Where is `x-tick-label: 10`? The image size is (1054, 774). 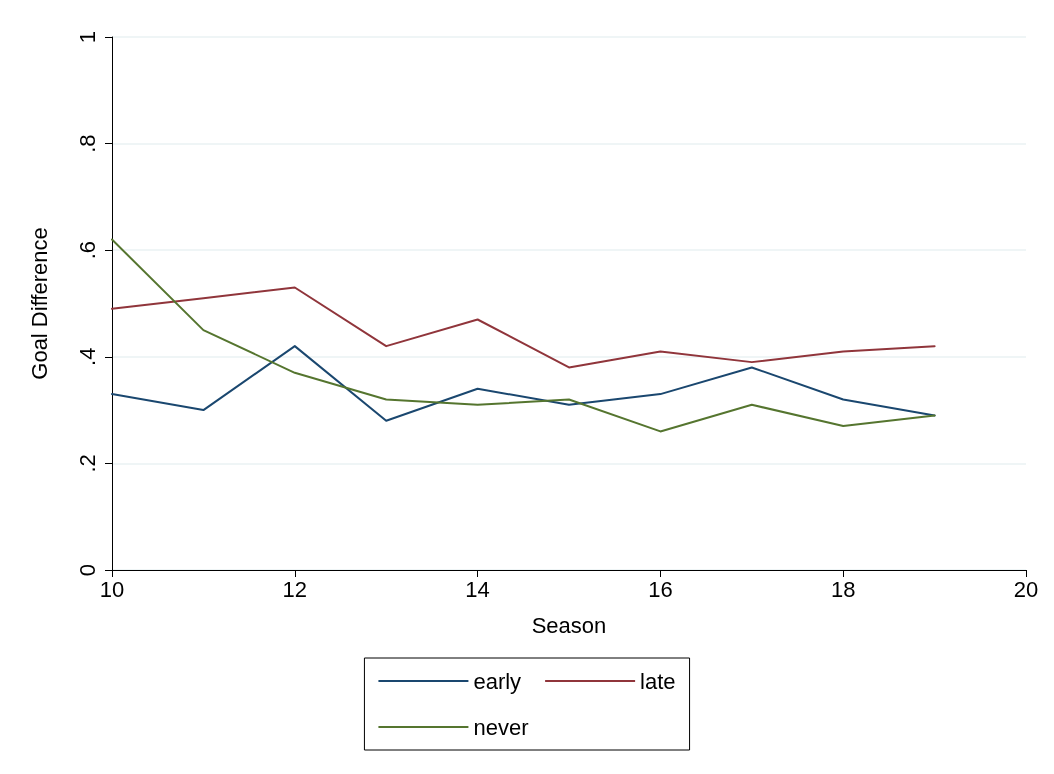 x-tick-label: 10 is located at coordinates (112, 589).